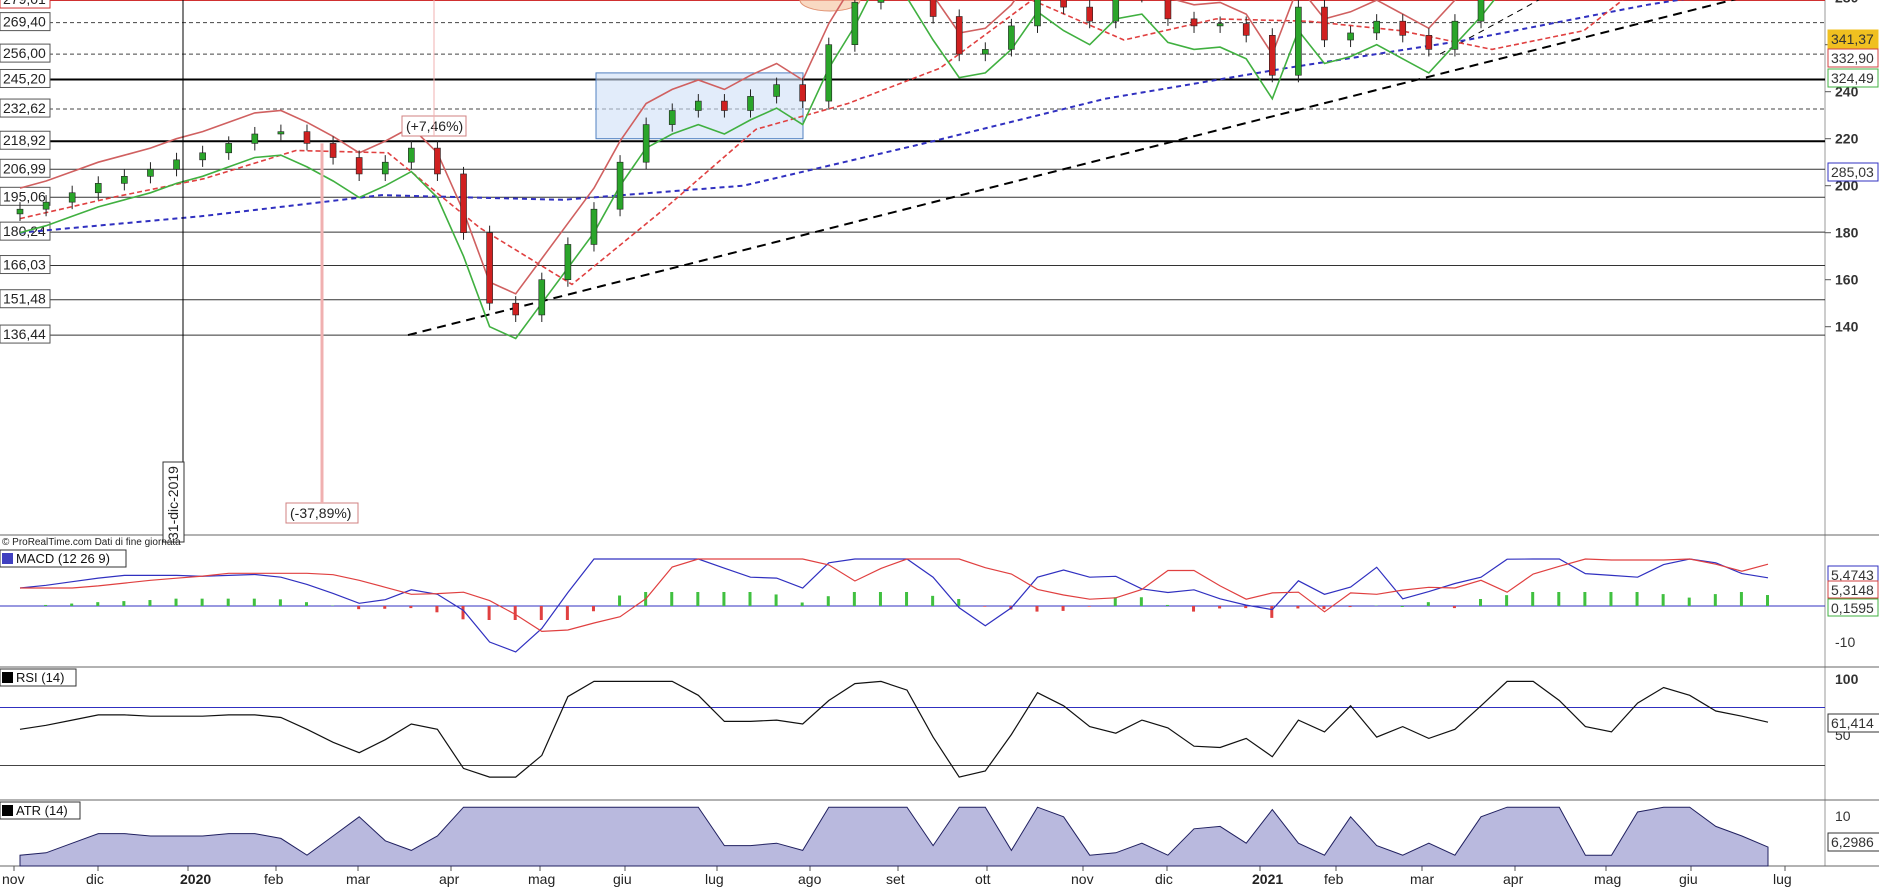  I want to click on y-tick-label-4: 220, so click(1847, 139).